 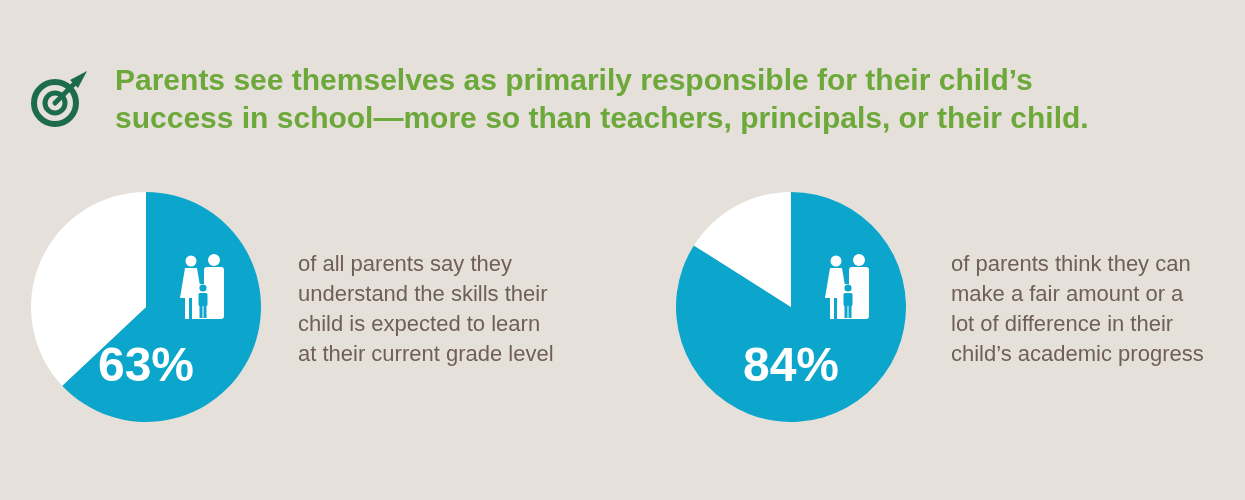 What do you see at coordinates (1077, 309) in the screenshot?
I see `text: of parents think they can make a fair amount or a lot of difference in their child’s academic progress` at bounding box center [1077, 309].